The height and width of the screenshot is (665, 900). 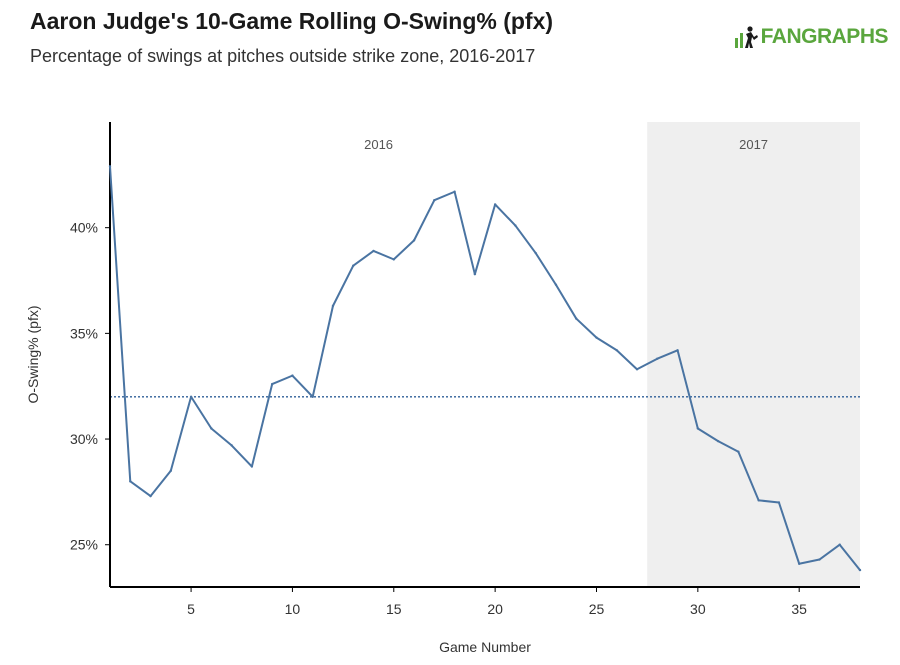 What do you see at coordinates (495, 609) in the screenshot?
I see `x-tick-label: 20` at bounding box center [495, 609].